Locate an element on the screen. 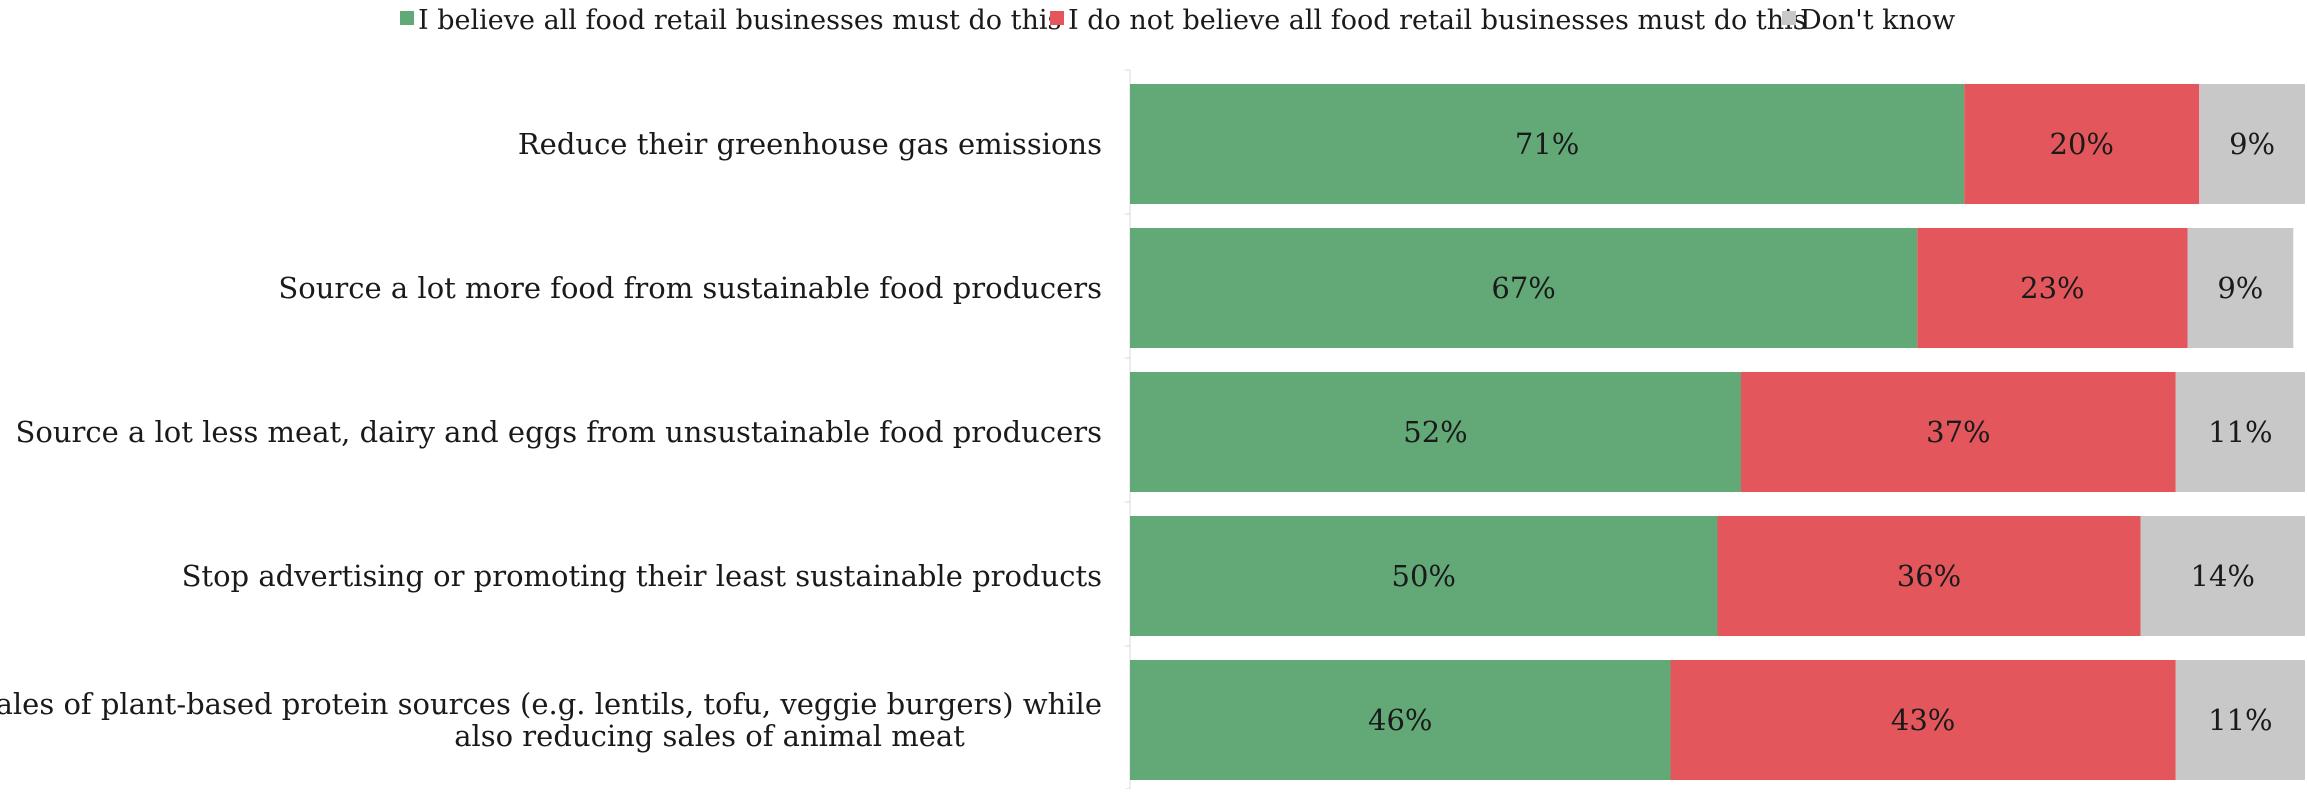 This screenshot has height=793, width=2307. data-label: 46% is located at coordinates (1400, 720).